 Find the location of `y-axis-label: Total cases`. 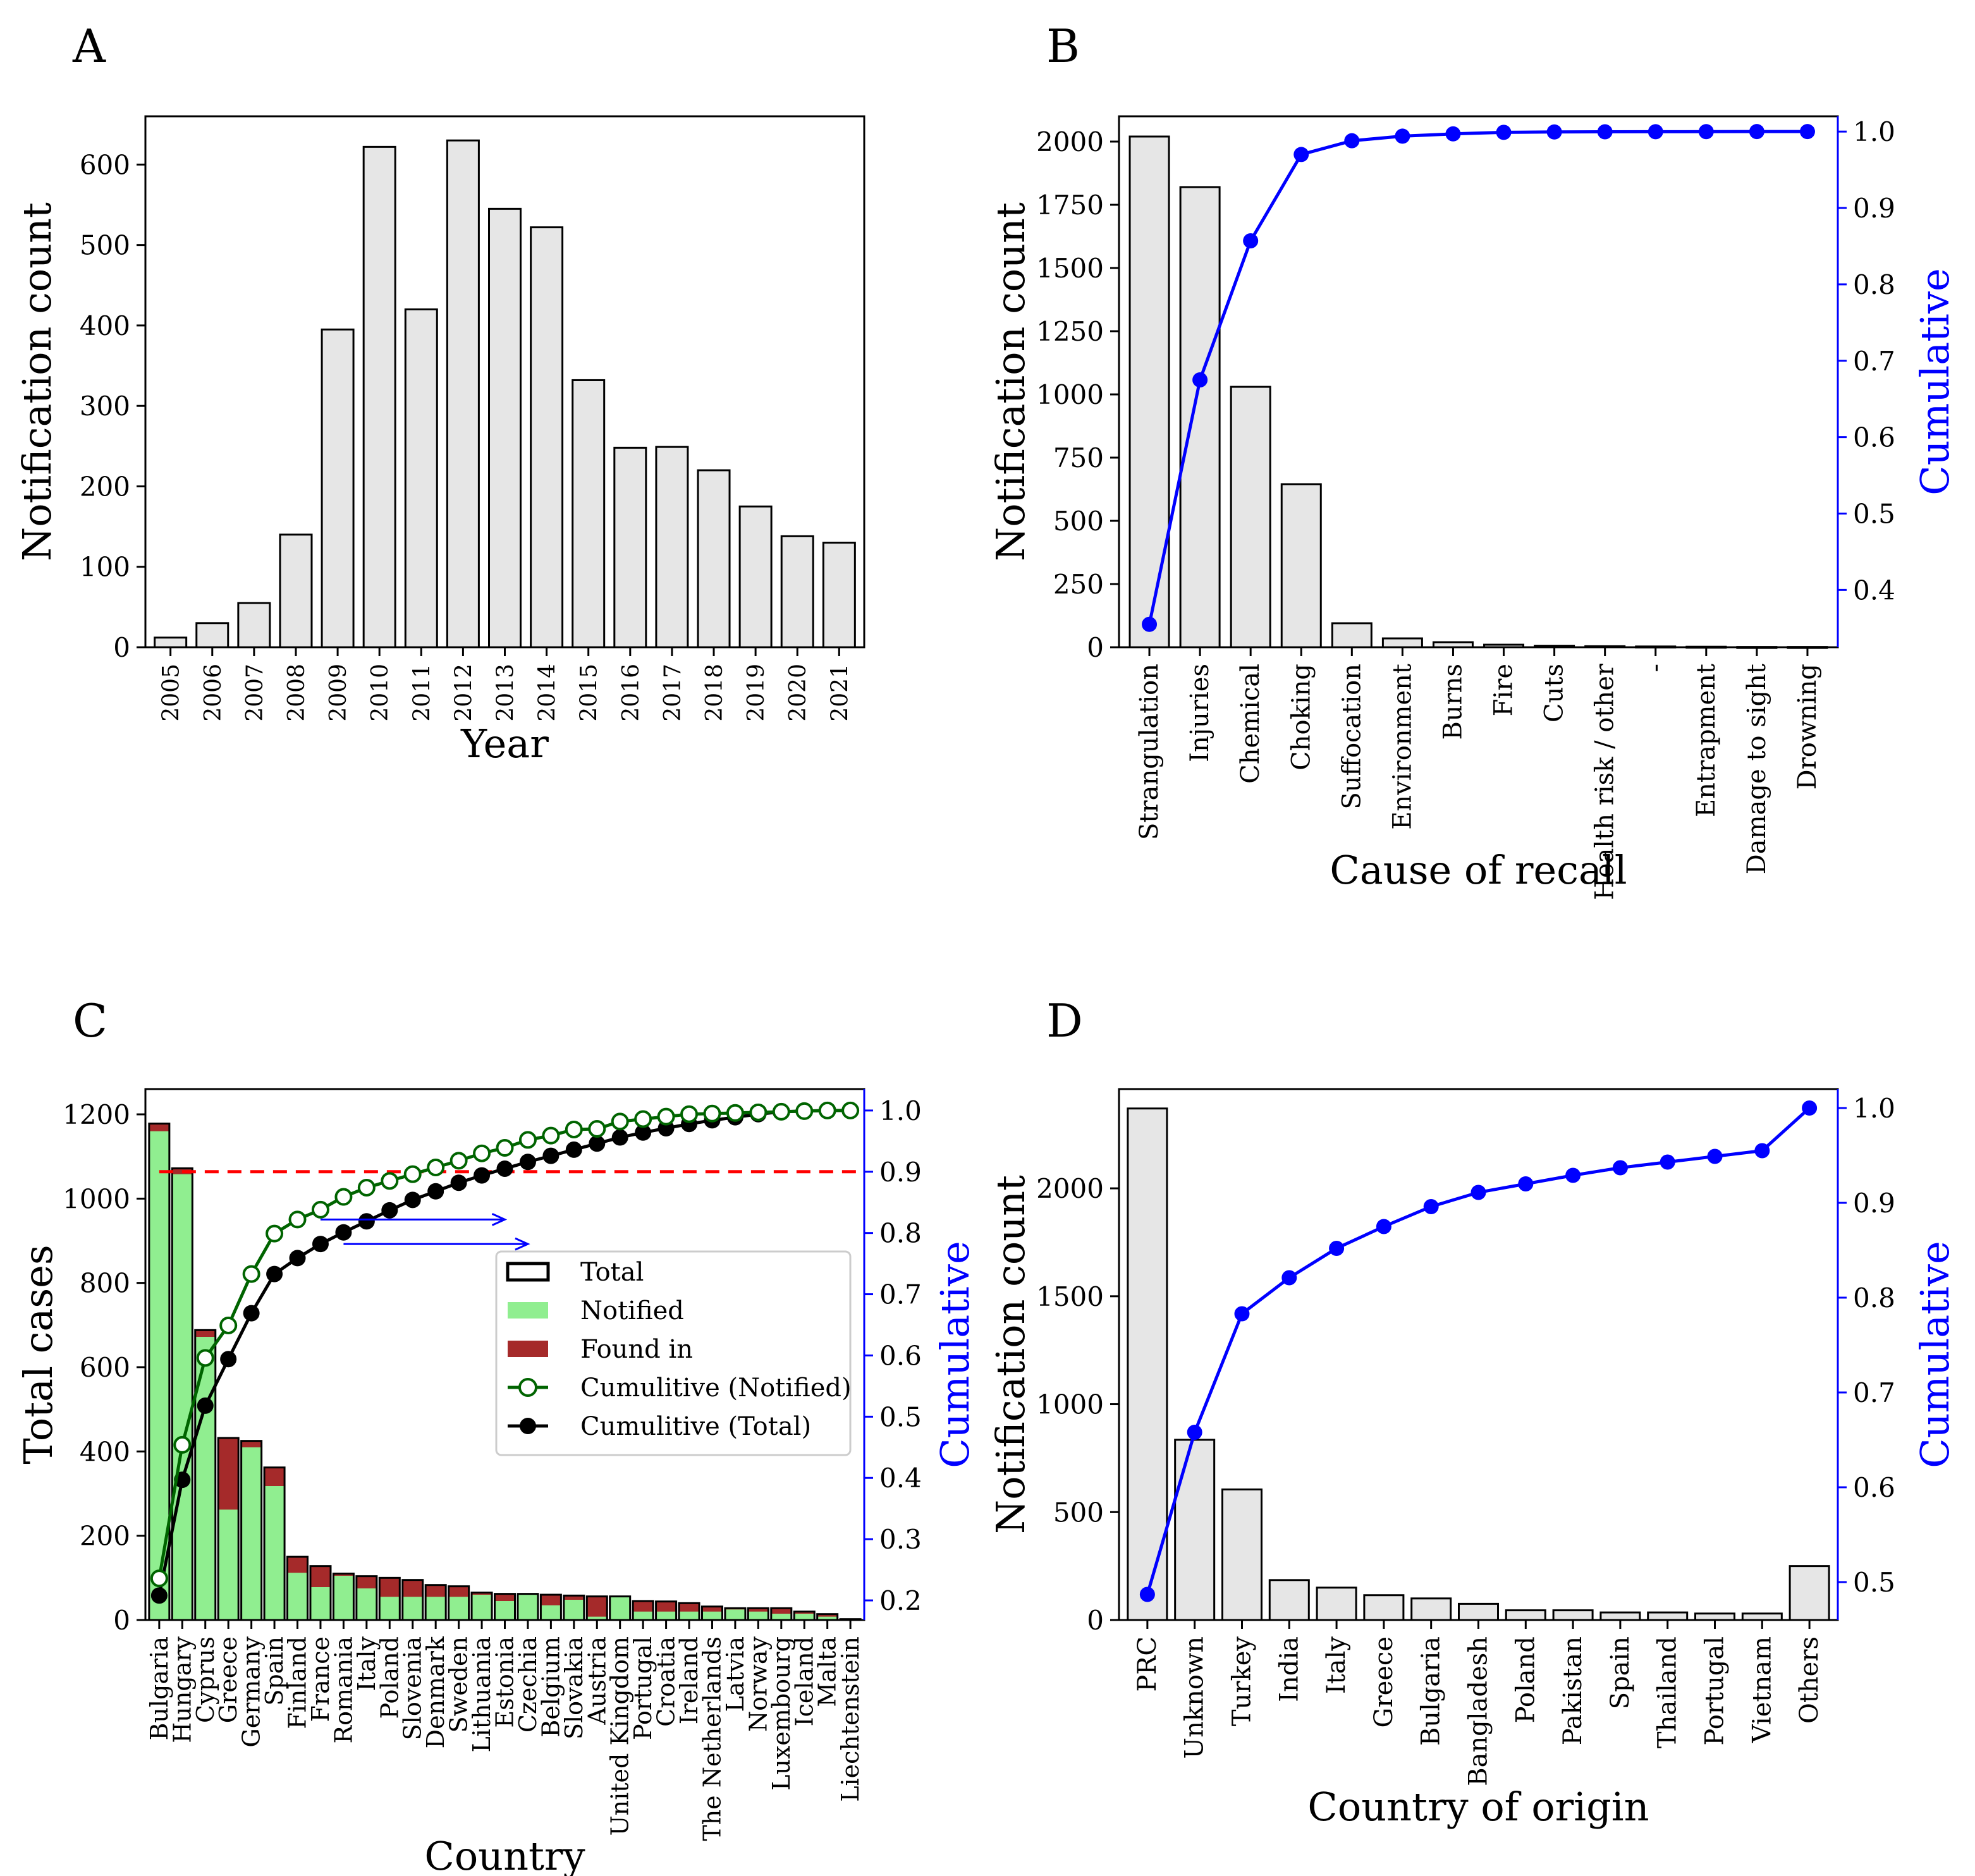

y-axis-label: Total cases is located at coordinates (38, 1354).